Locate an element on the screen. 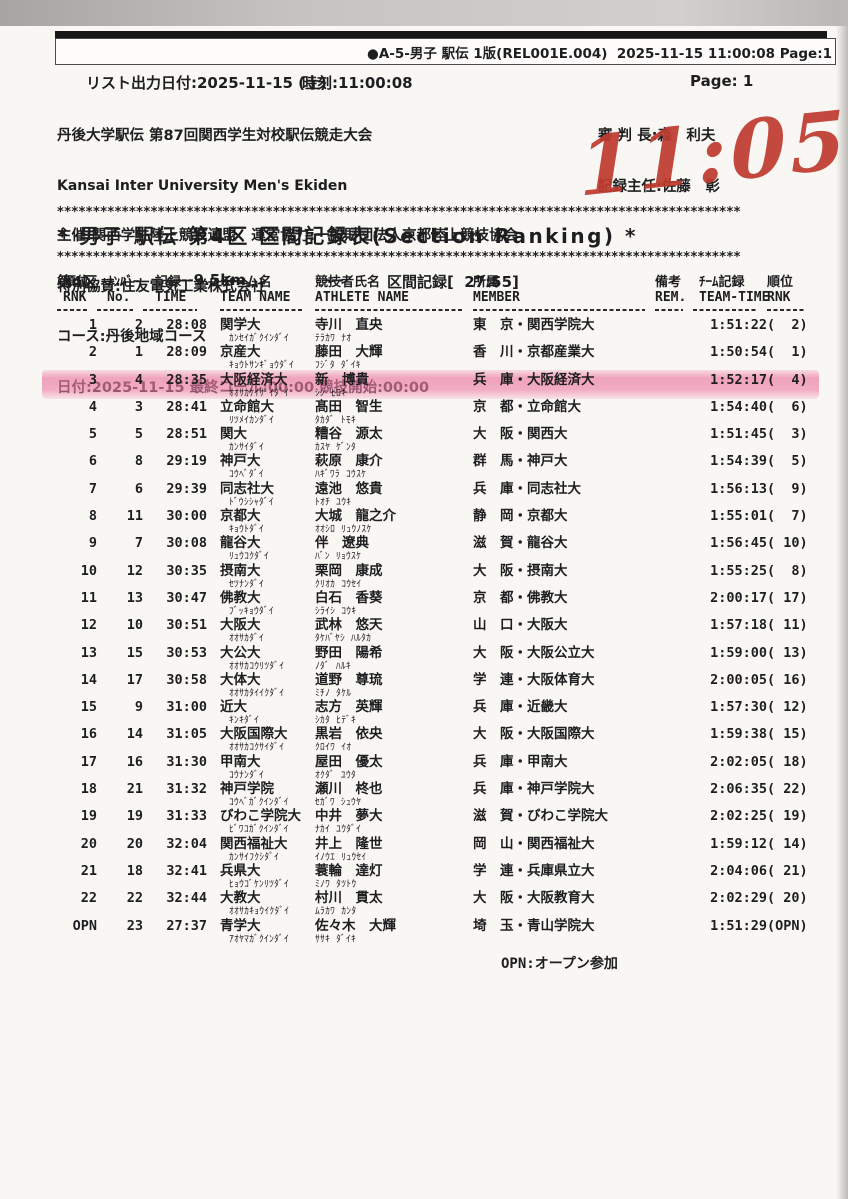  cell-team-name: 関学大 ｶﾝｾｲｶﾞｸｲﾝﾀﾞｲ is located at coordinates (260, 331).